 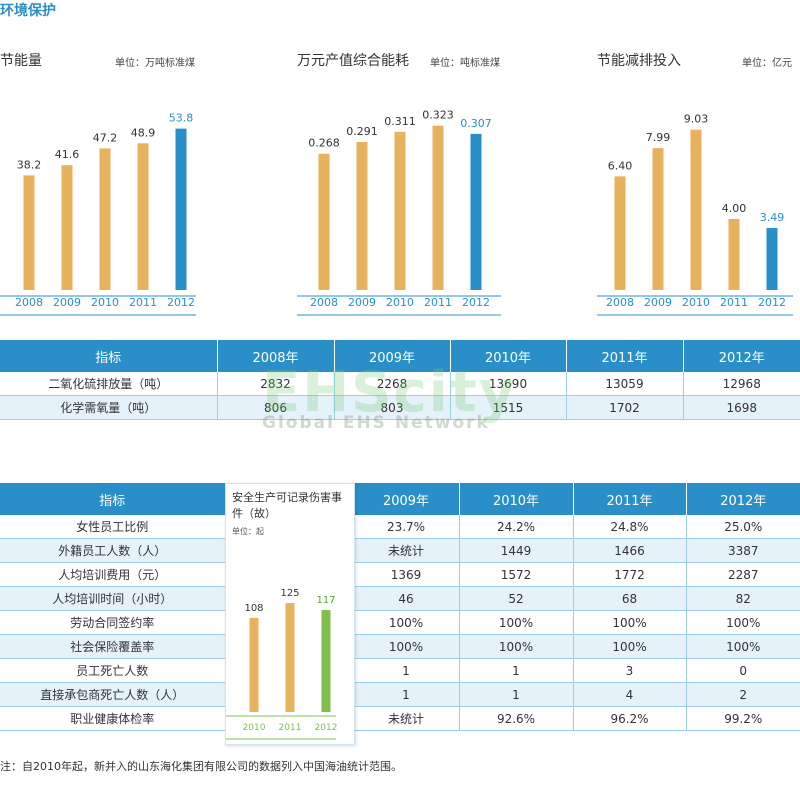 What do you see at coordinates (113, 646) in the screenshot?
I see `row-label: 社会保险覆盖率` at bounding box center [113, 646].